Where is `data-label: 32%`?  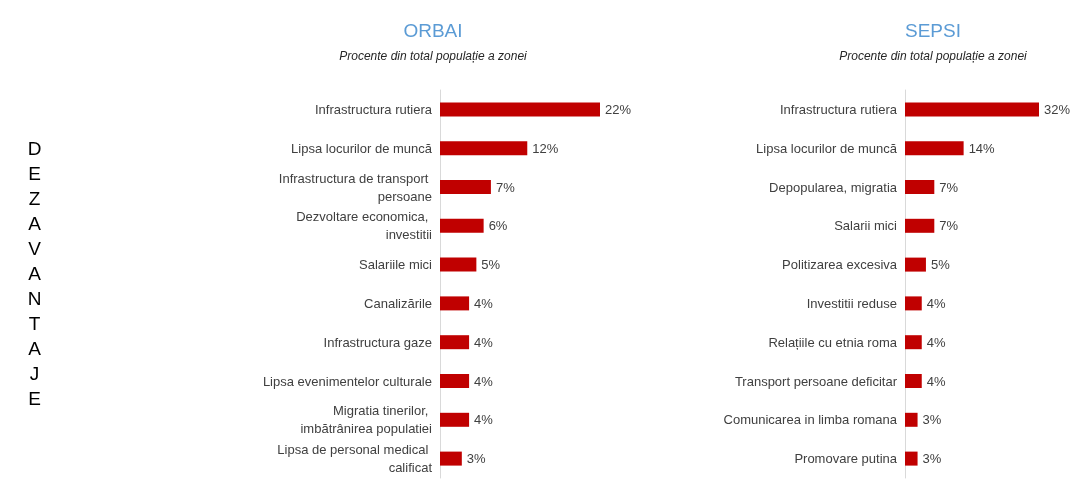
data-label: 32% is located at coordinates (1057, 109).